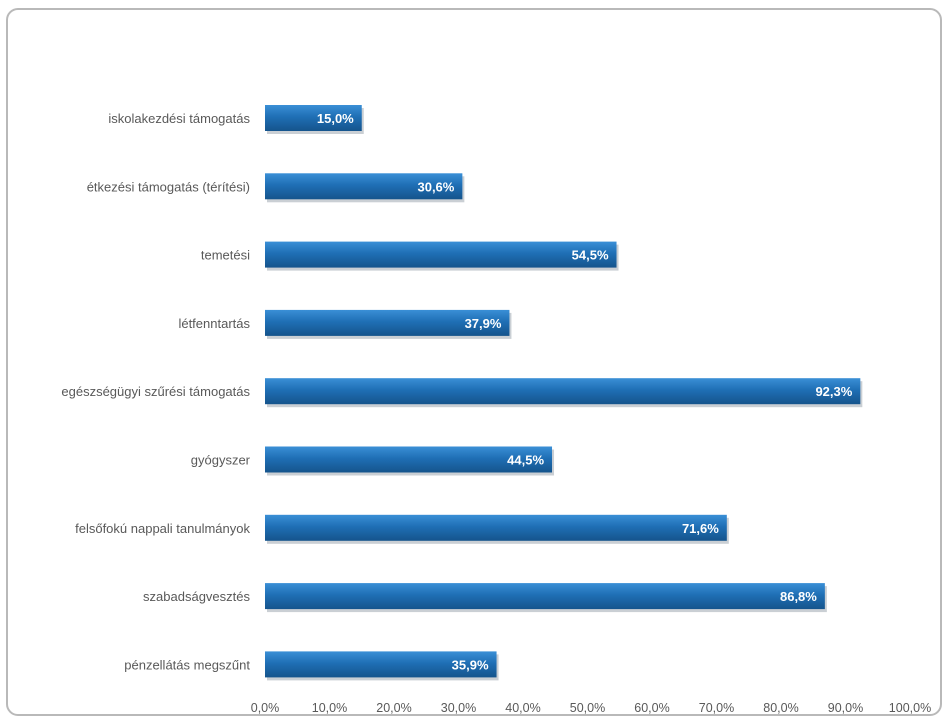 Image resolution: width=949 pixels, height=721 pixels. Describe the element at coordinates (525, 460) in the screenshot. I see `bar-value-label: 44,5%` at that location.